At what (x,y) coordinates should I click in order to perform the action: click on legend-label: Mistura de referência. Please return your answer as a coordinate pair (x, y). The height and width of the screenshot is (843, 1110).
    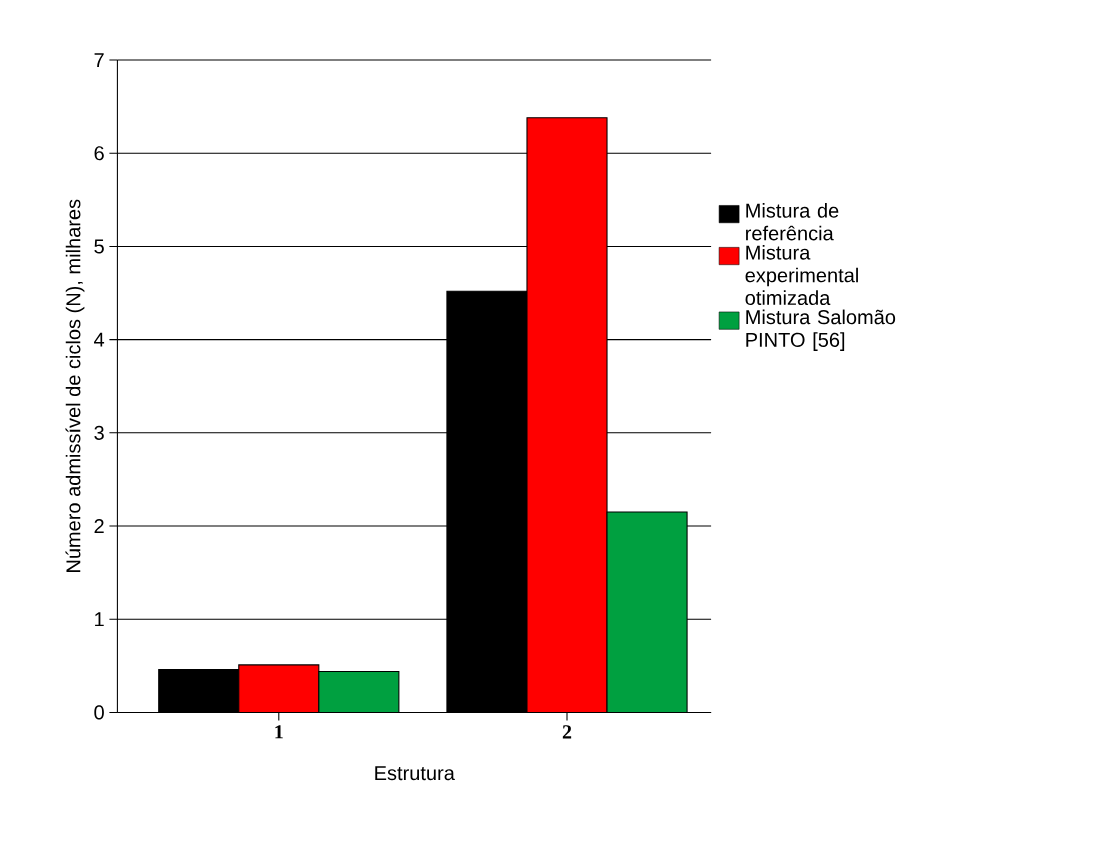
    Looking at the image, I should click on (792, 221).